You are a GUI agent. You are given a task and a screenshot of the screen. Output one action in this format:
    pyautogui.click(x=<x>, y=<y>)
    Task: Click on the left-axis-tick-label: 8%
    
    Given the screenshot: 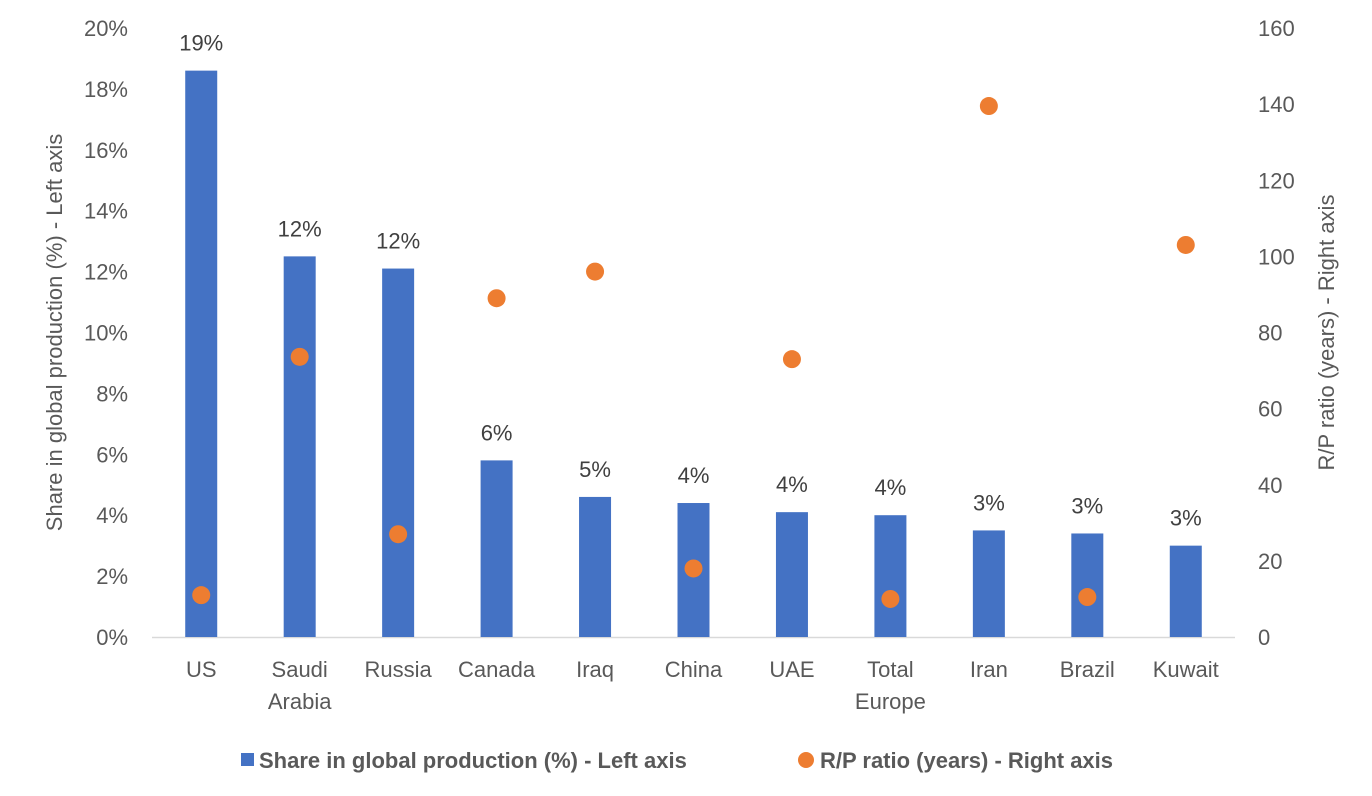 What is the action you would take?
    pyautogui.click(x=112, y=393)
    